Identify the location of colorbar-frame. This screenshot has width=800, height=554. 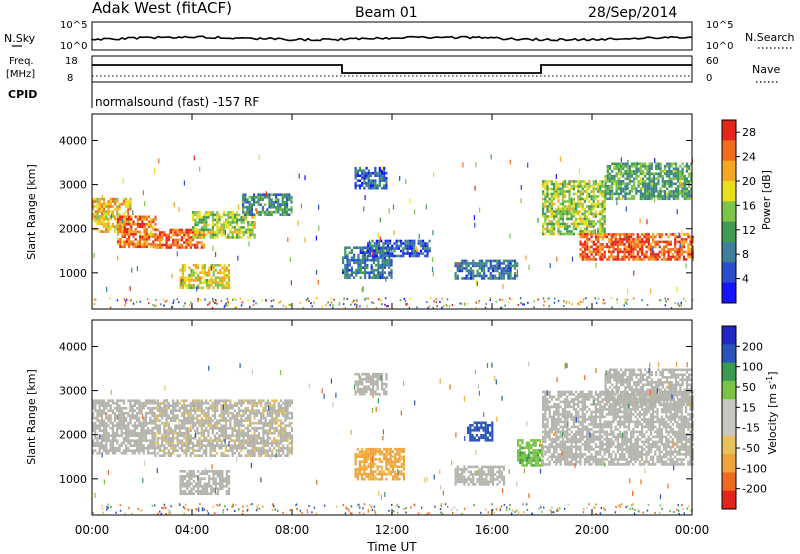
(729, 211).